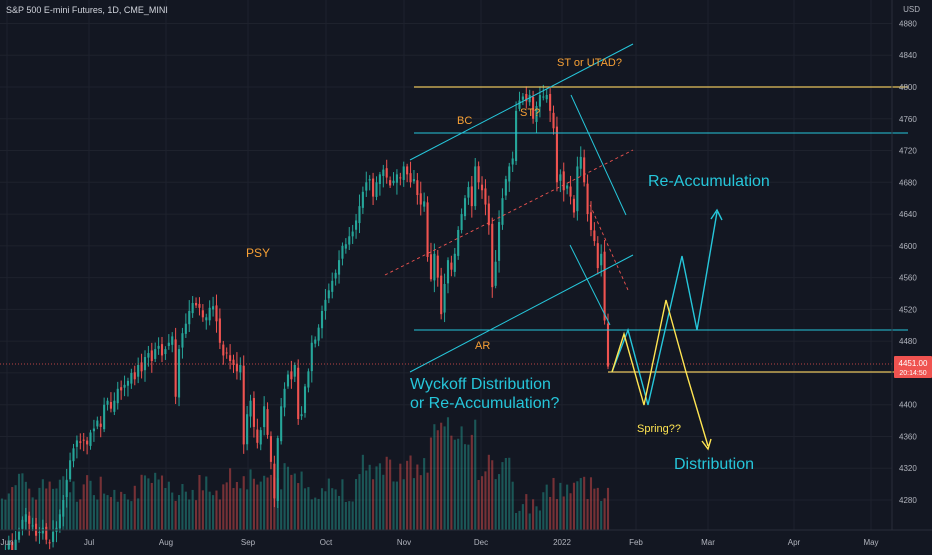 This screenshot has width=932, height=555. What do you see at coordinates (589, 63) in the screenshot?
I see `label-st-utad: ST or UTAD?` at bounding box center [589, 63].